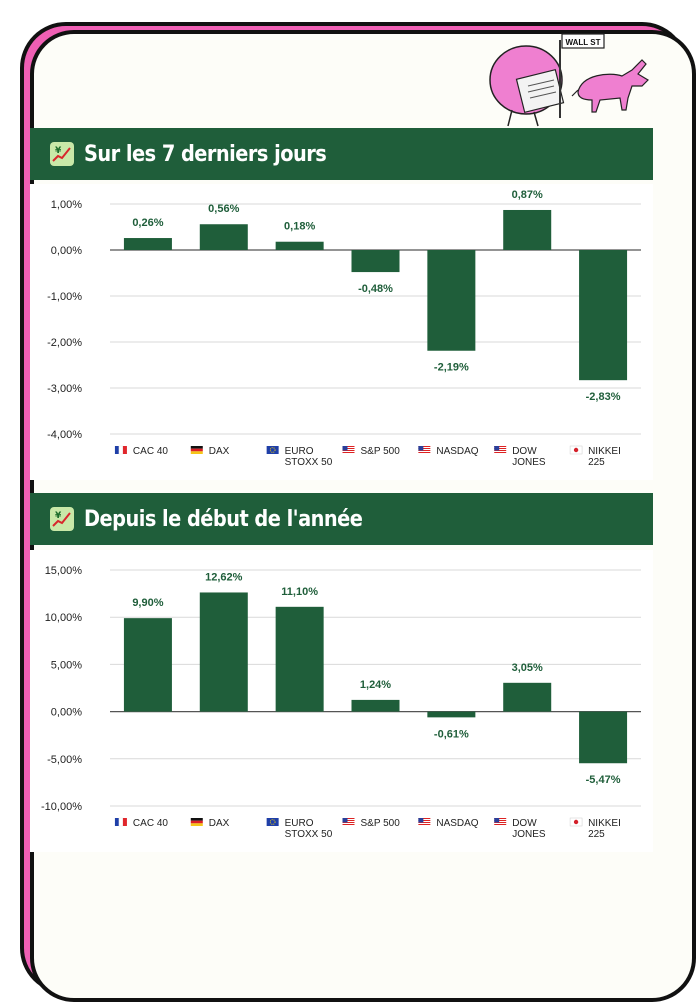 This screenshot has width=700, height=1002. I want to click on street-sign-icon: WALL ST, so click(582, 75).